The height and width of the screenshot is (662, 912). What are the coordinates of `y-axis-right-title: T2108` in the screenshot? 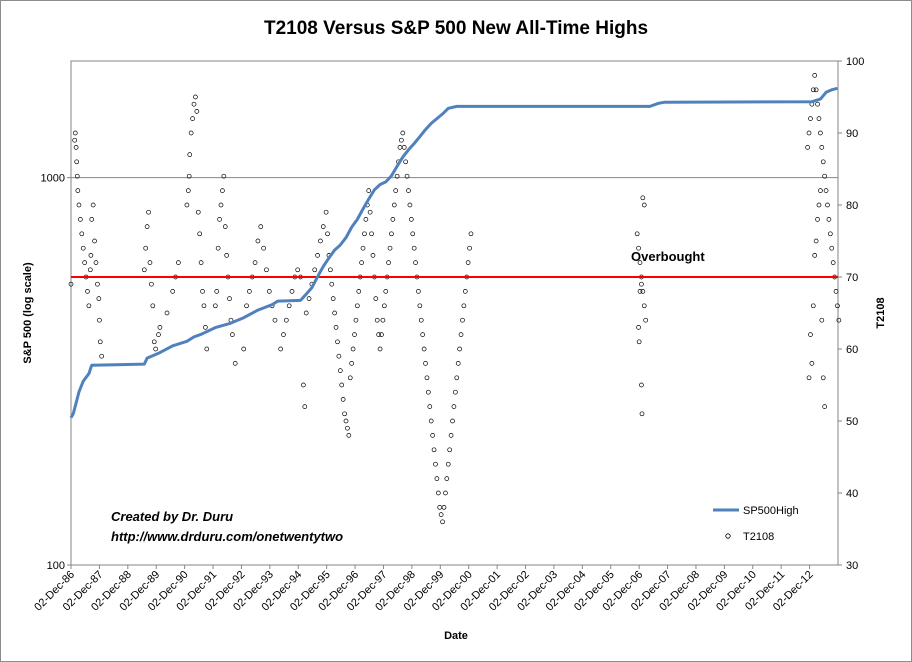 It's located at (881, 312).